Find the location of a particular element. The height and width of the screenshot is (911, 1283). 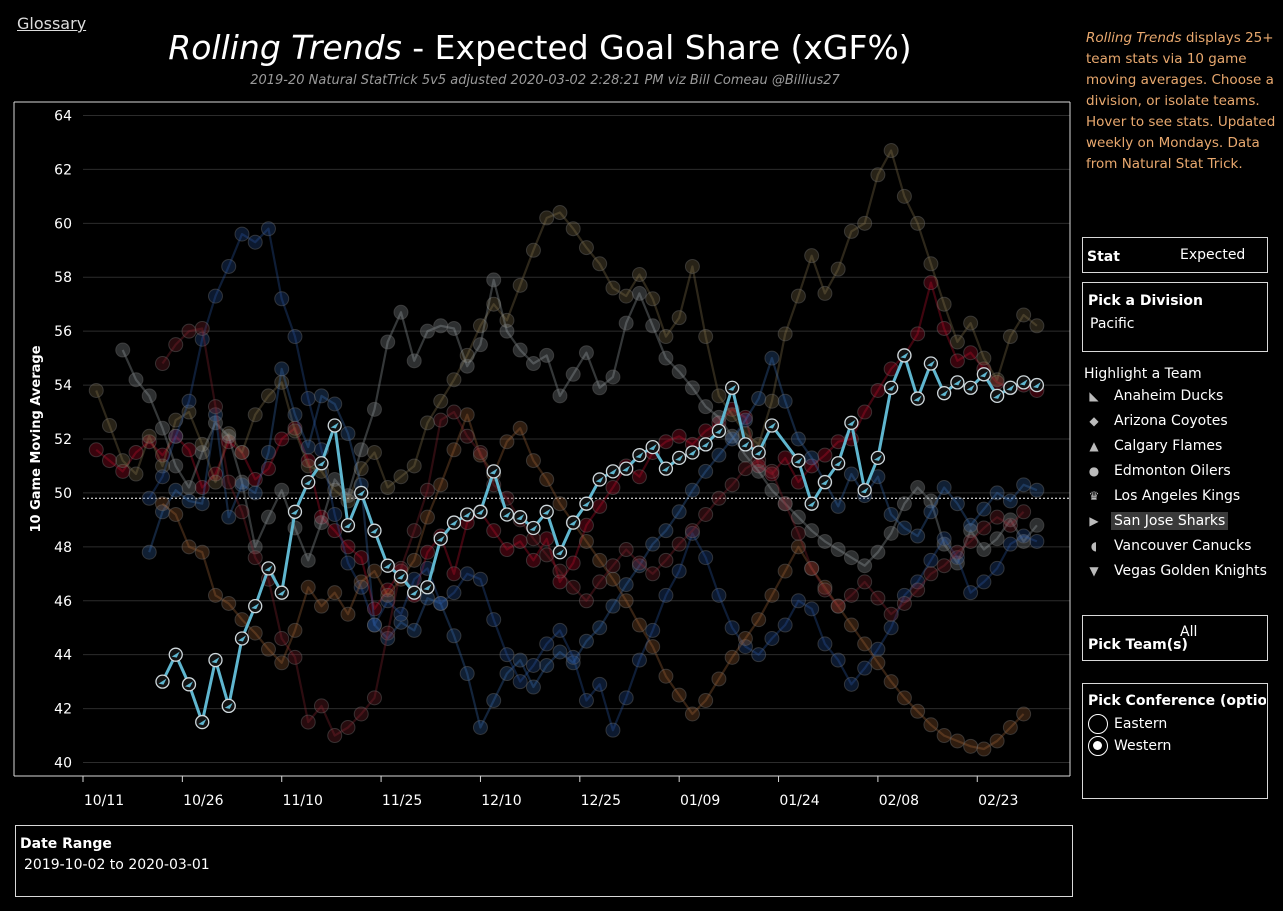

radio-eastern-circle is located at coordinates (1098, 724).